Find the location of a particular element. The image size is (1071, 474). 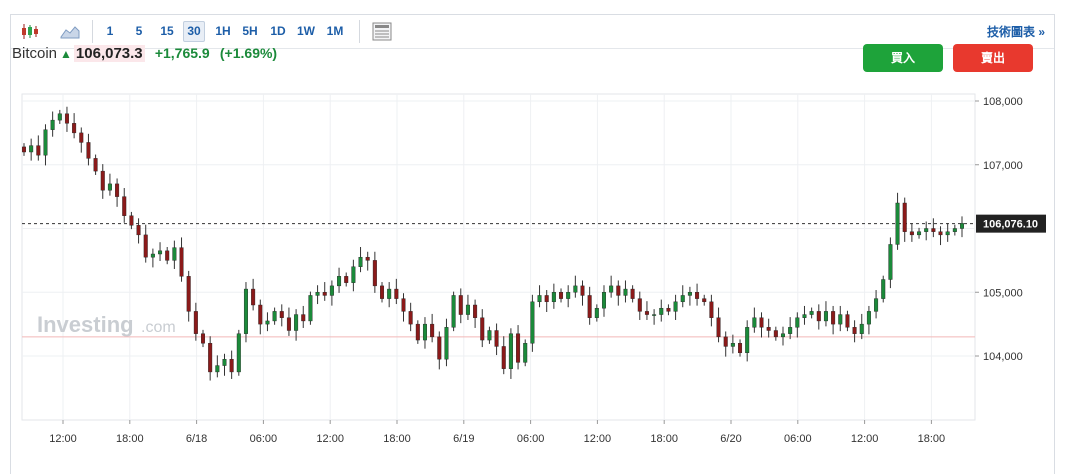

interval-30: 30 is located at coordinates (194, 31).